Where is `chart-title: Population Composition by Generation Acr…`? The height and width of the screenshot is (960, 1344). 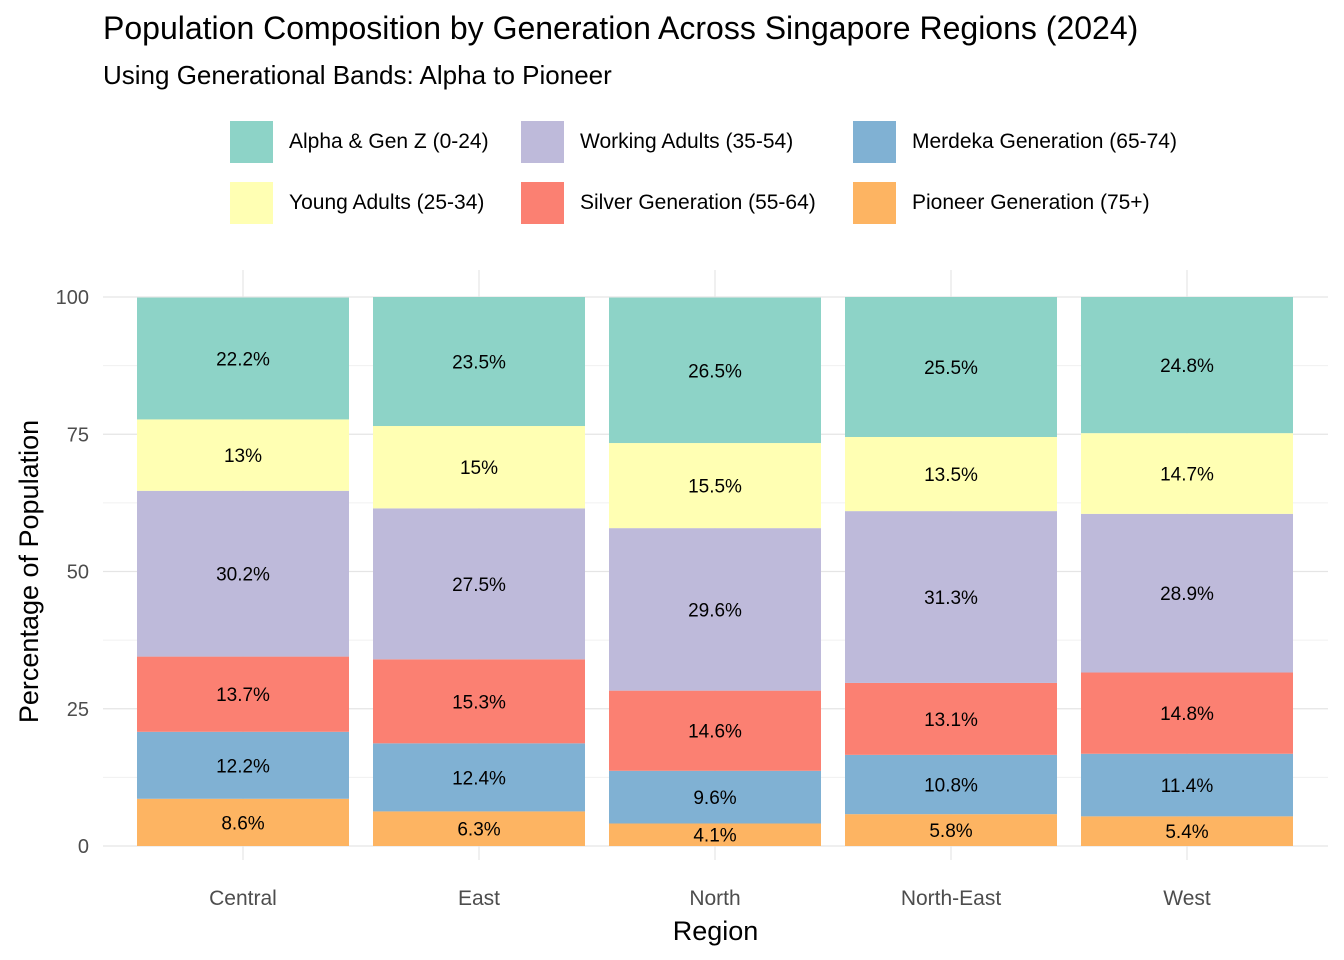 chart-title: Population Composition by Generation Acr… is located at coordinates (621, 28).